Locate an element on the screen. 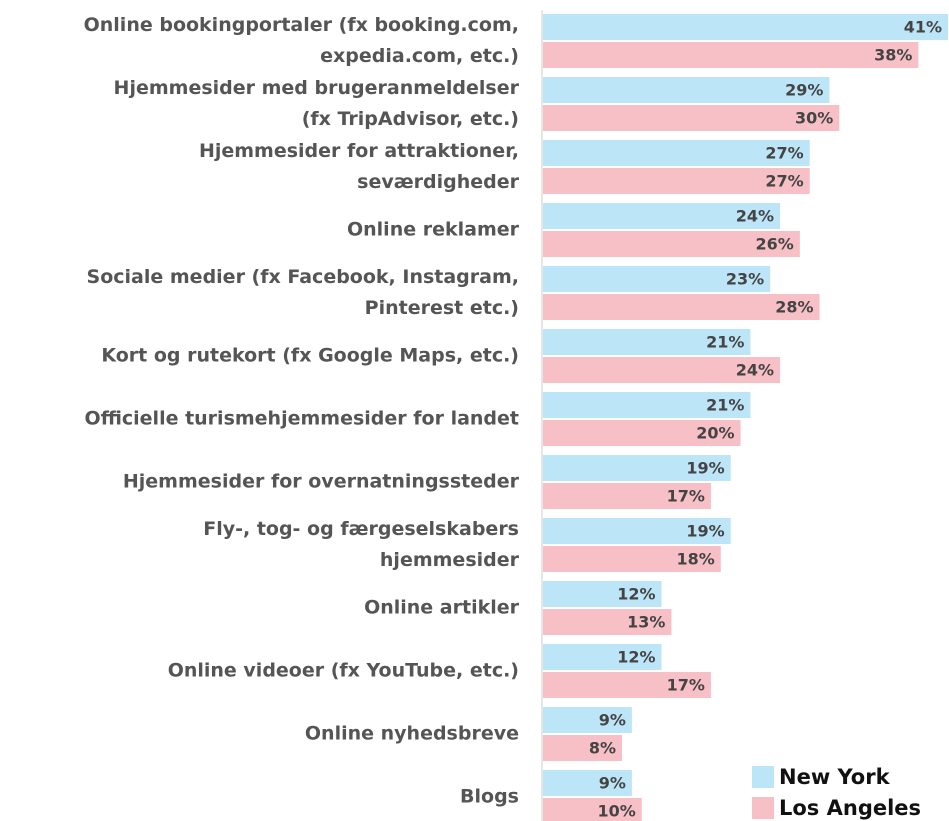 This screenshot has height=821, width=949. category-label: Officielle turismehjemmesider for landet is located at coordinates (302, 419).